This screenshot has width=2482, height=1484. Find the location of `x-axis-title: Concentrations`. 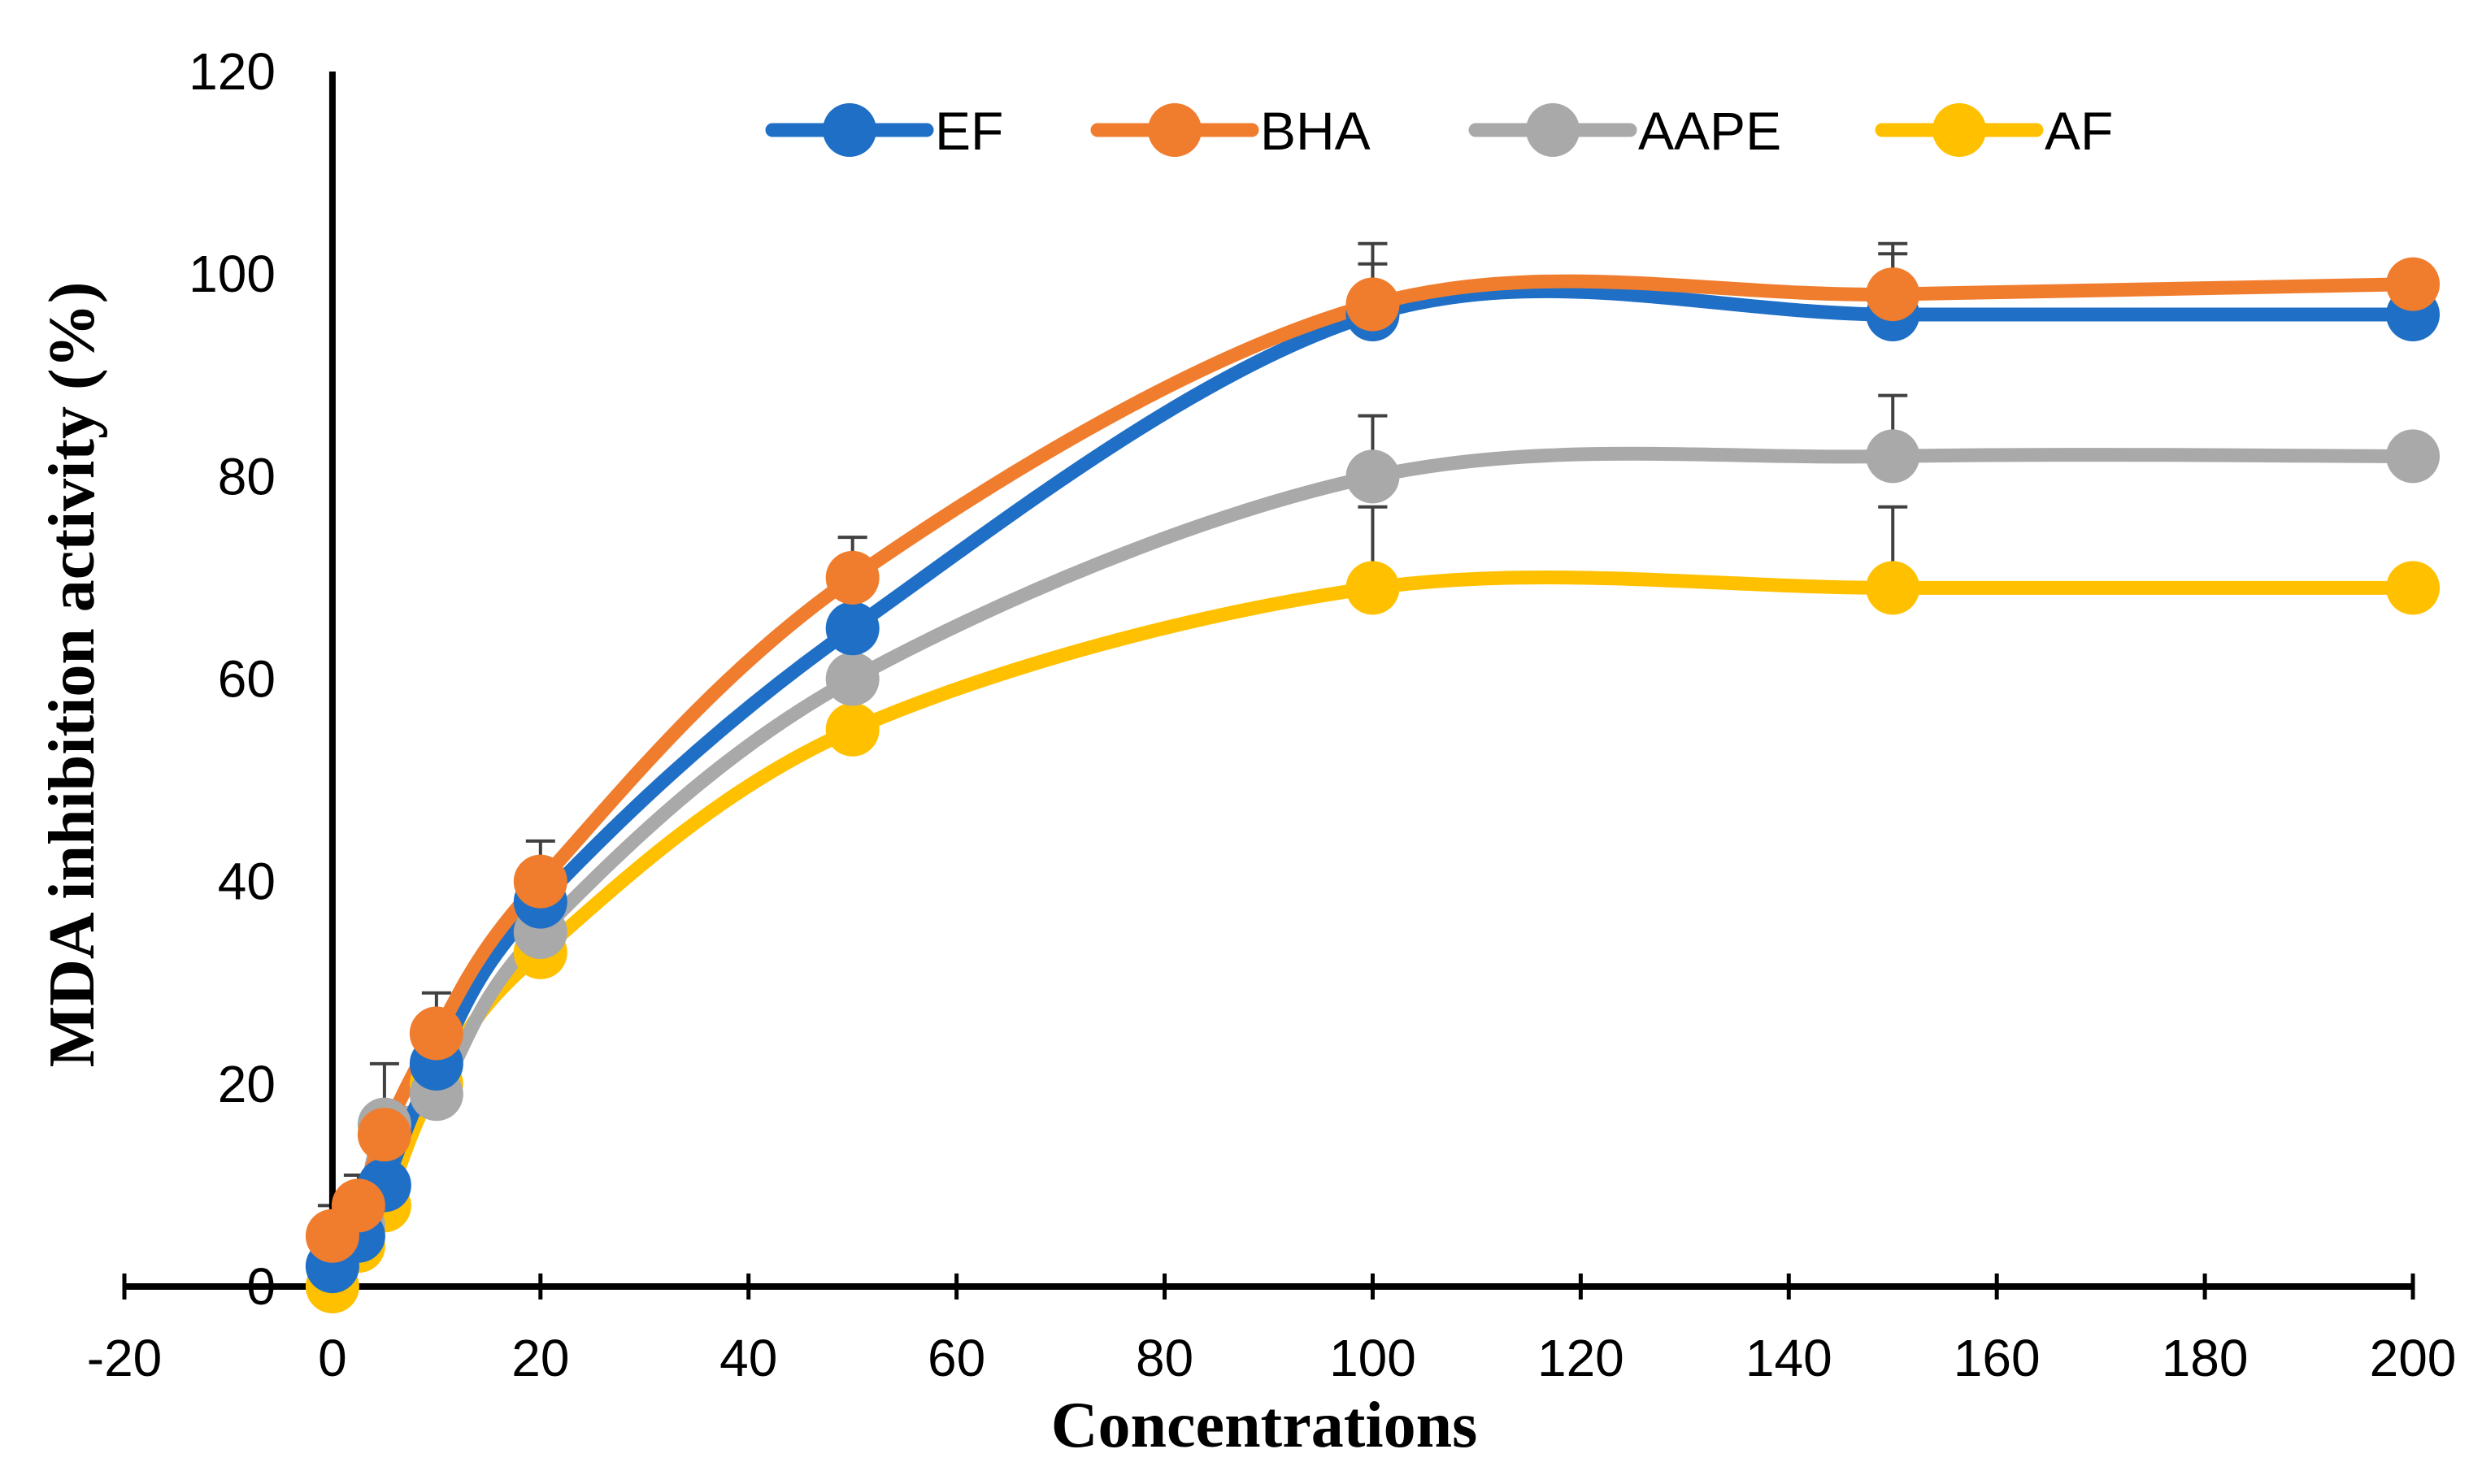

x-axis-title: Concentrations is located at coordinates (1264, 1425).